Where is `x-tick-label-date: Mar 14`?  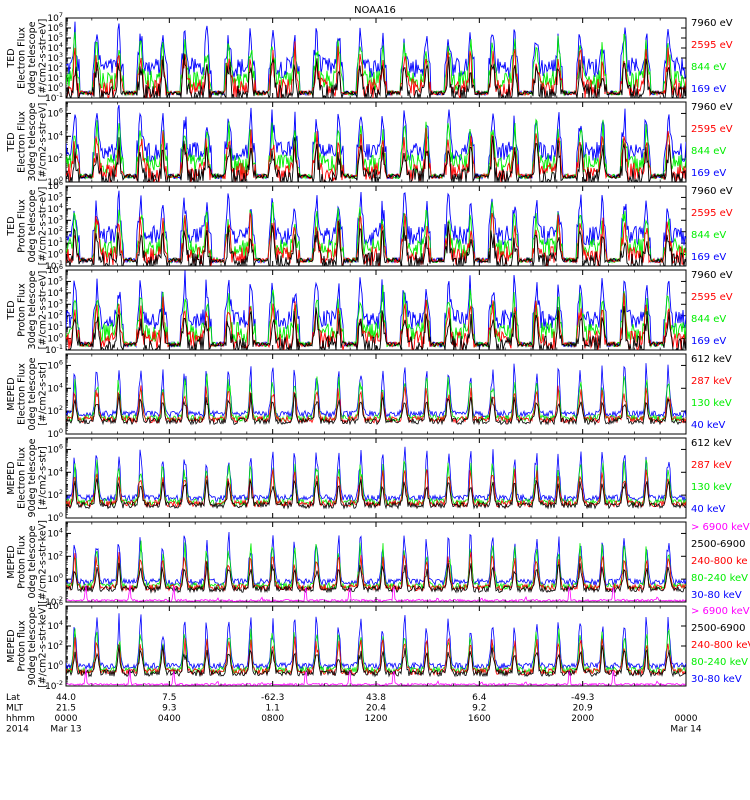
x-tick-label-date: Mar 14 is located at coordinates (686, 730).